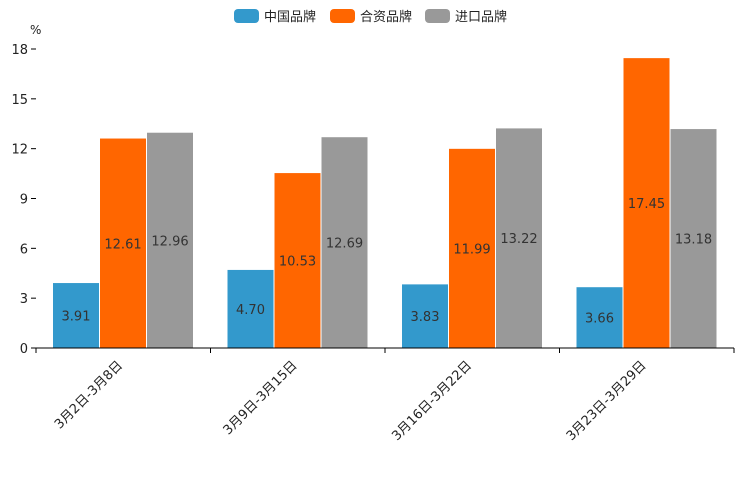  I want to click on x-tick-label: 3月2日-3月8日, so click(89, 395).